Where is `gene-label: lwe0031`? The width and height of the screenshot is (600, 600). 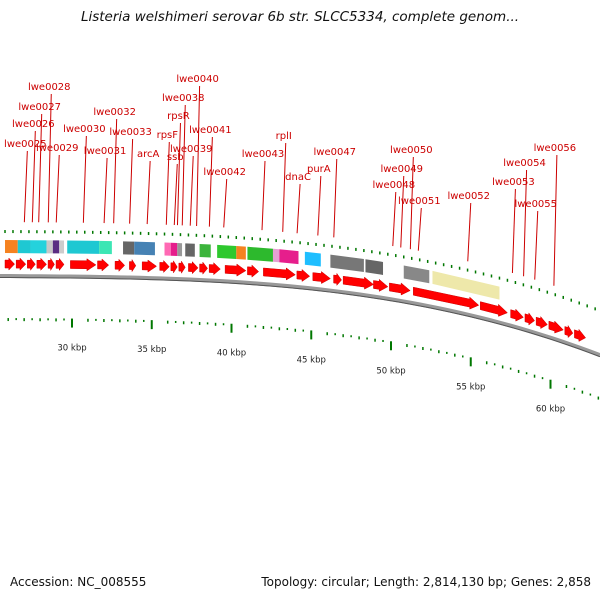
gene-label: lwe0031 is located at coordinates (105, 151).